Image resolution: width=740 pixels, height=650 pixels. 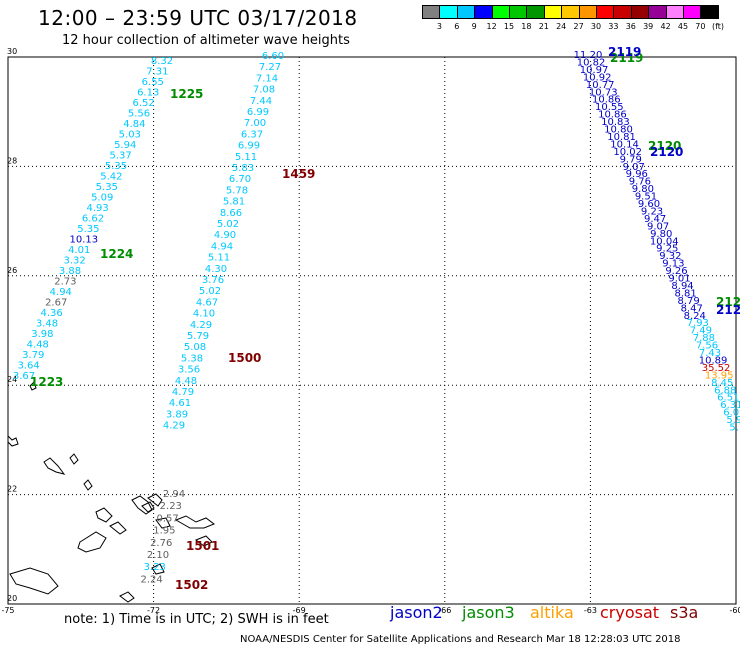 What do you see at coordinates (649, 204) in the screenshot?
I see `wave-height-label: 9.60` at bounding box center [649, 204].